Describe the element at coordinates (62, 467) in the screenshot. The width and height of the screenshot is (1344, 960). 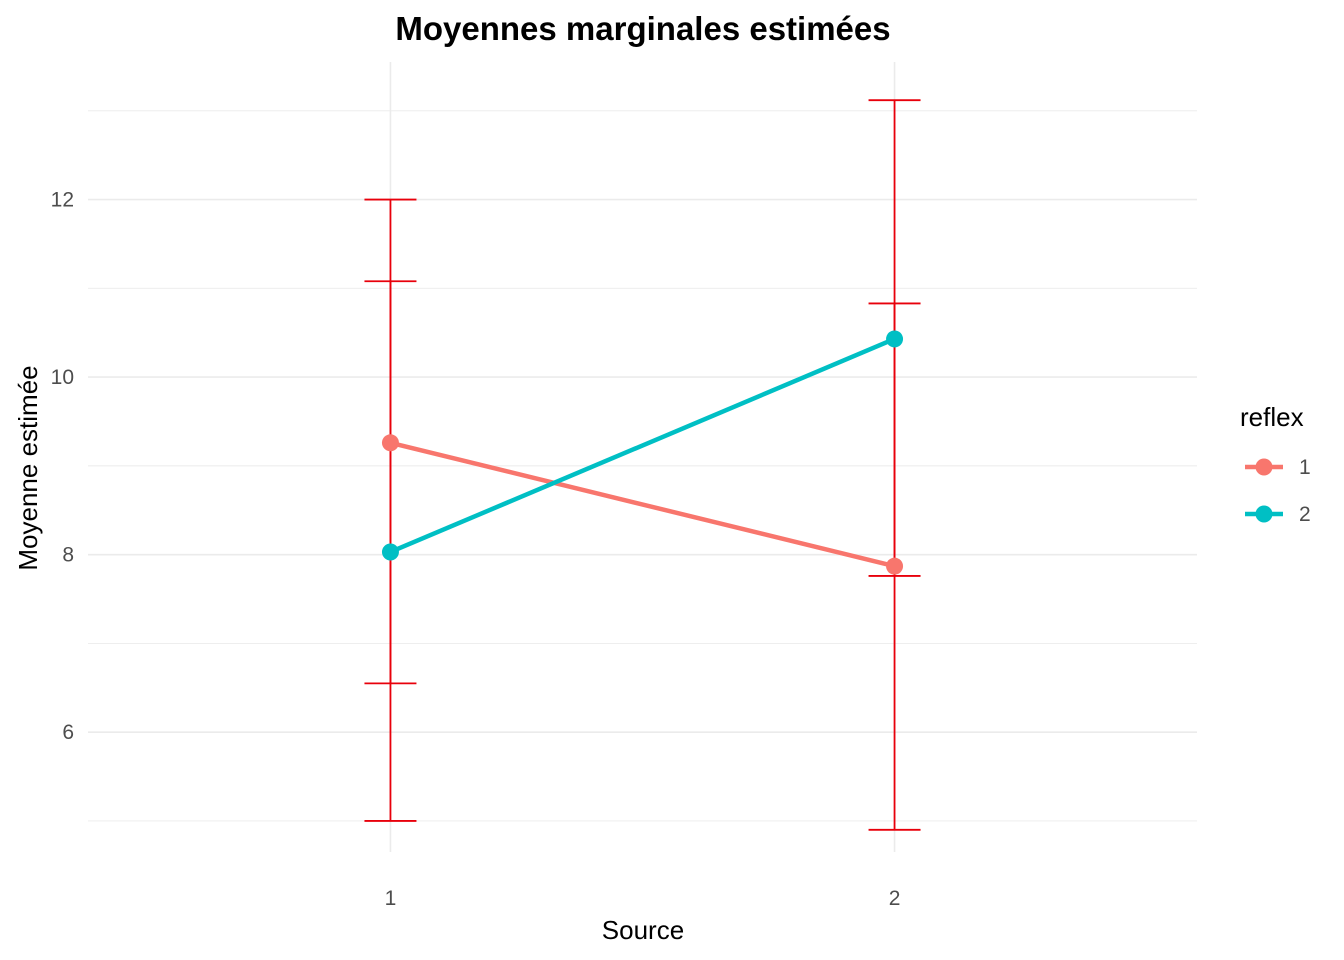
I see `y-axis-ticks: 6 8 10 12` at that location.